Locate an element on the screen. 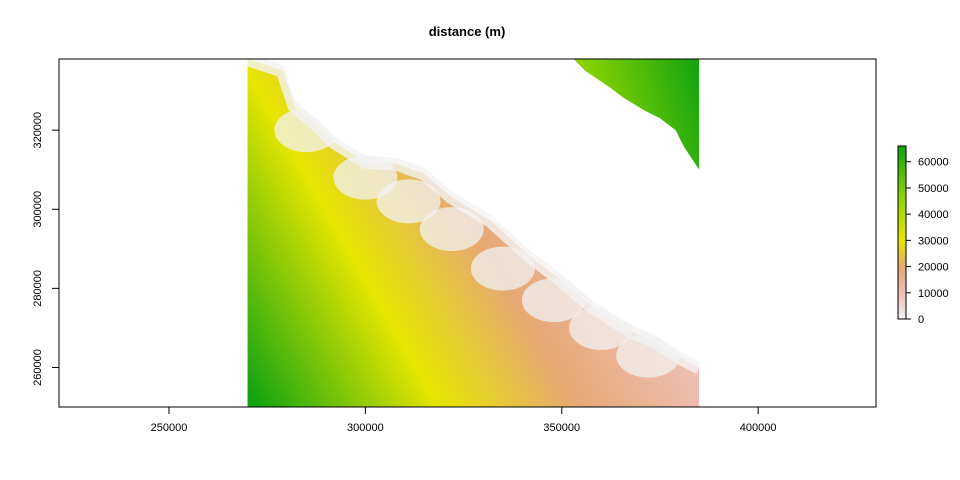  y-tick-label: 280000 is located at coordinates (38, 288).